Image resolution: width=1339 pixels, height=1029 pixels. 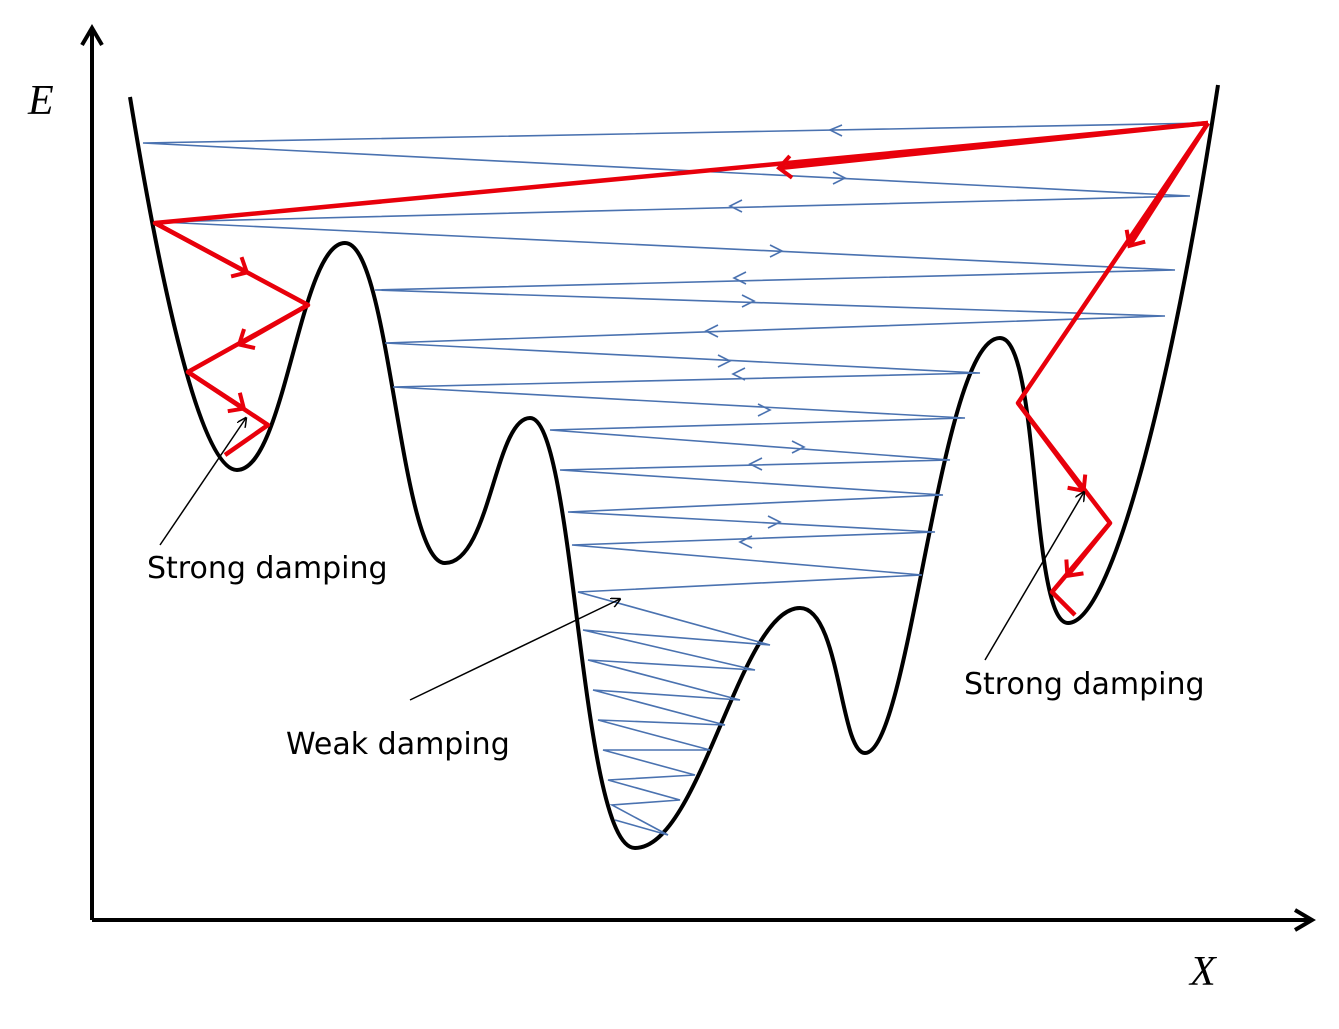 I want to click on annotation: Weak damping, so click(x=398, y=744).